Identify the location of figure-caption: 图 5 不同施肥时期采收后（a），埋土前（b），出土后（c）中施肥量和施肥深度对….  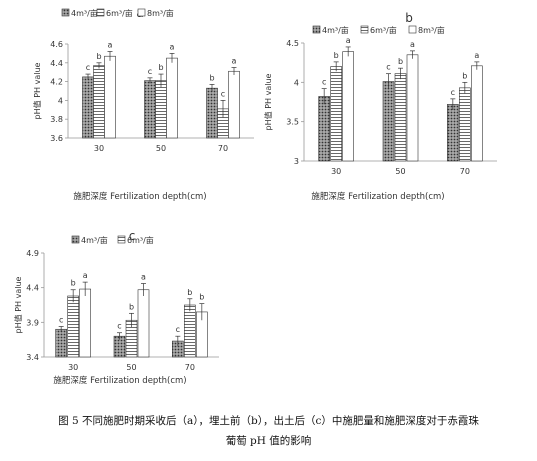
(268, 421).